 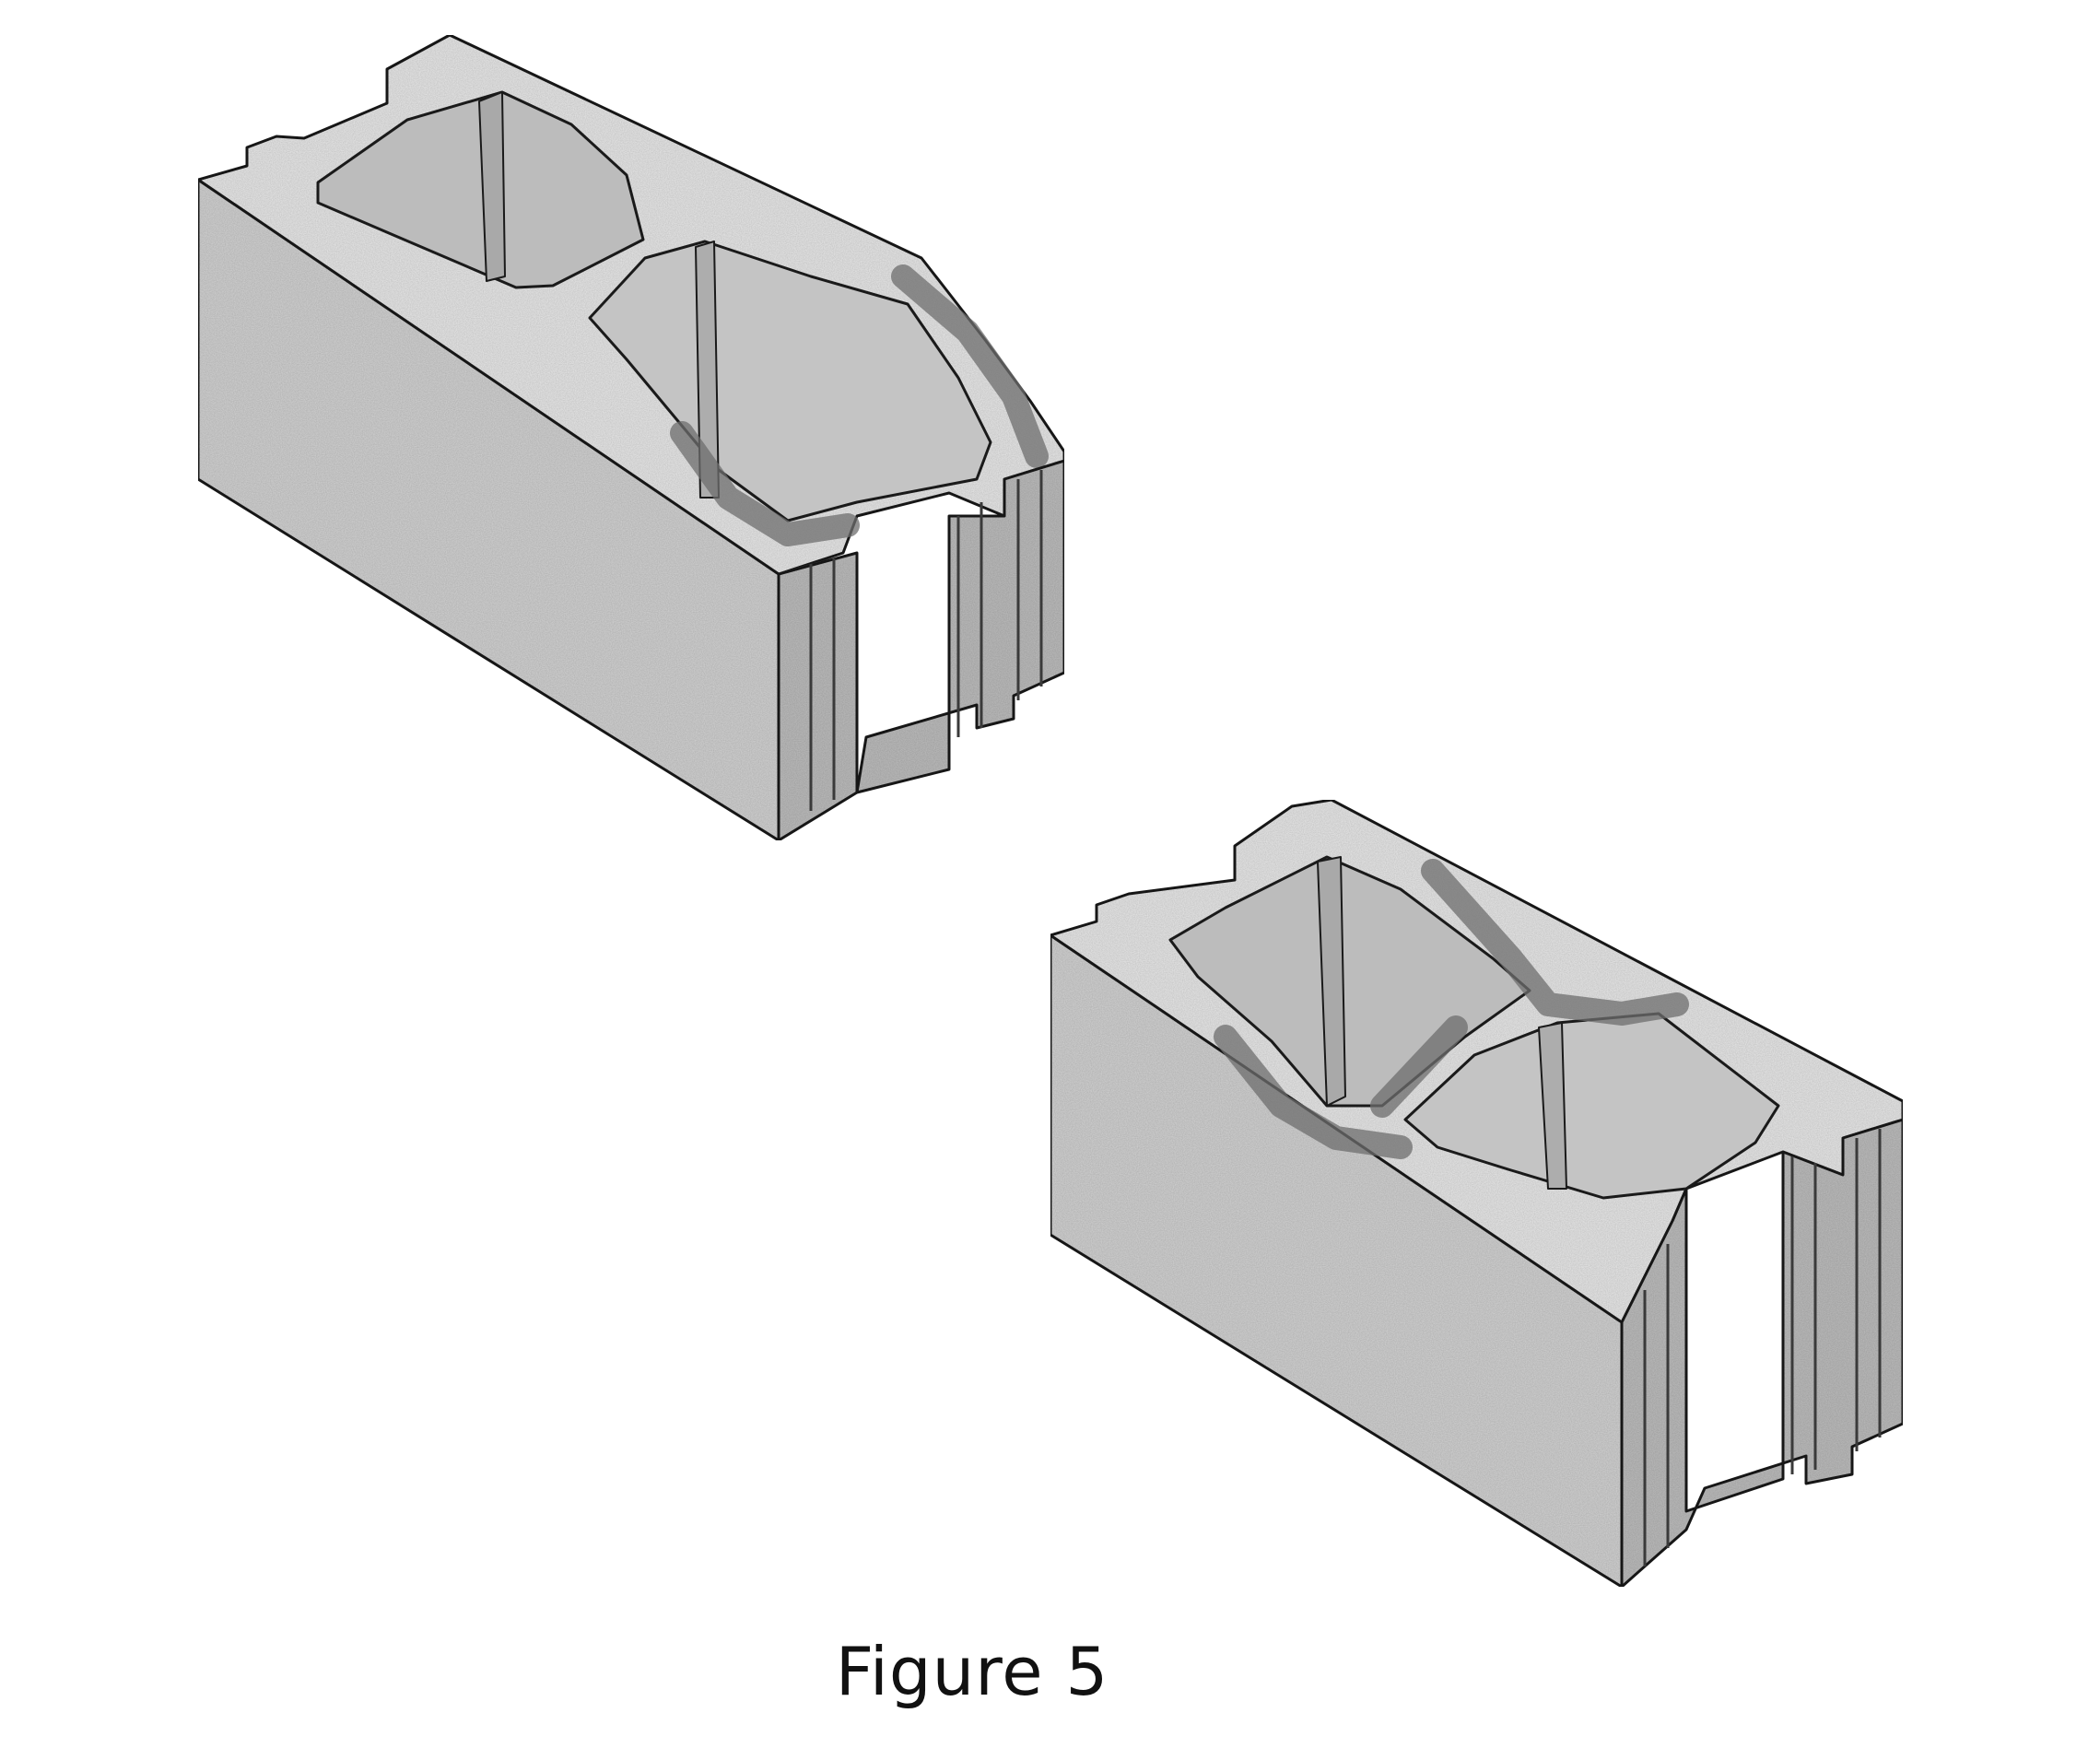 I want to click on block-2-end-face, so click(x=1763, y=1353).